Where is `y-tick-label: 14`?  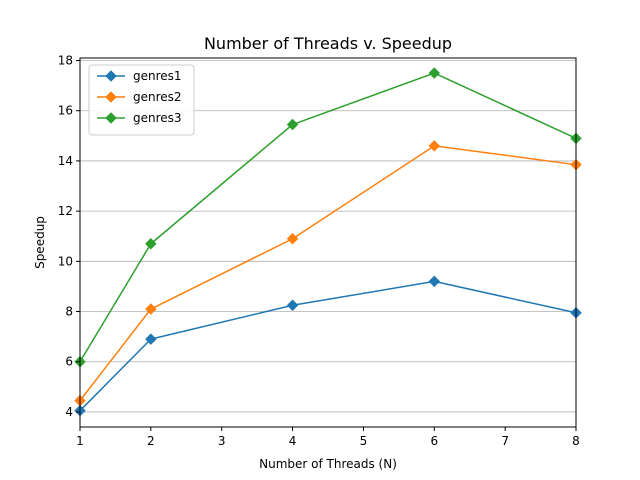 y-tick-label: 14 is located at coordinates (65, 161).